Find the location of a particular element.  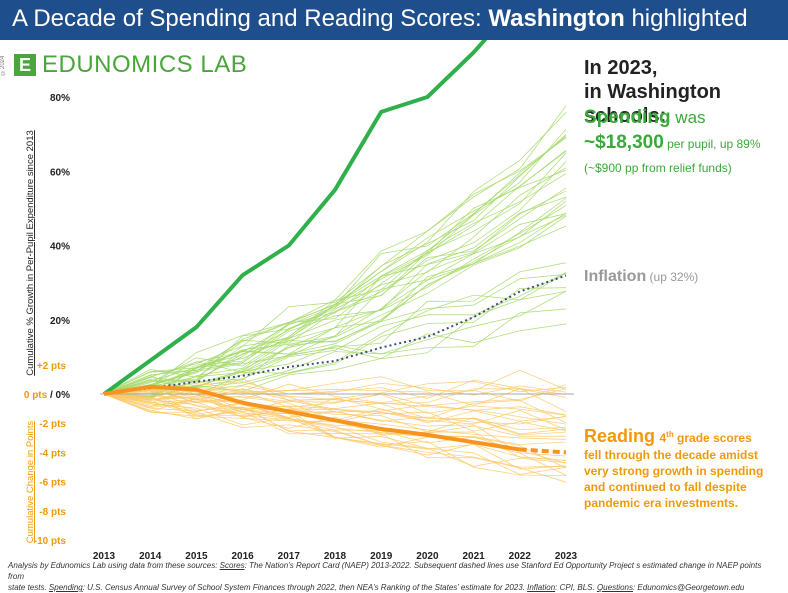

inflation-note: Inflation (up 32%) is located at coordinates (641, 277).